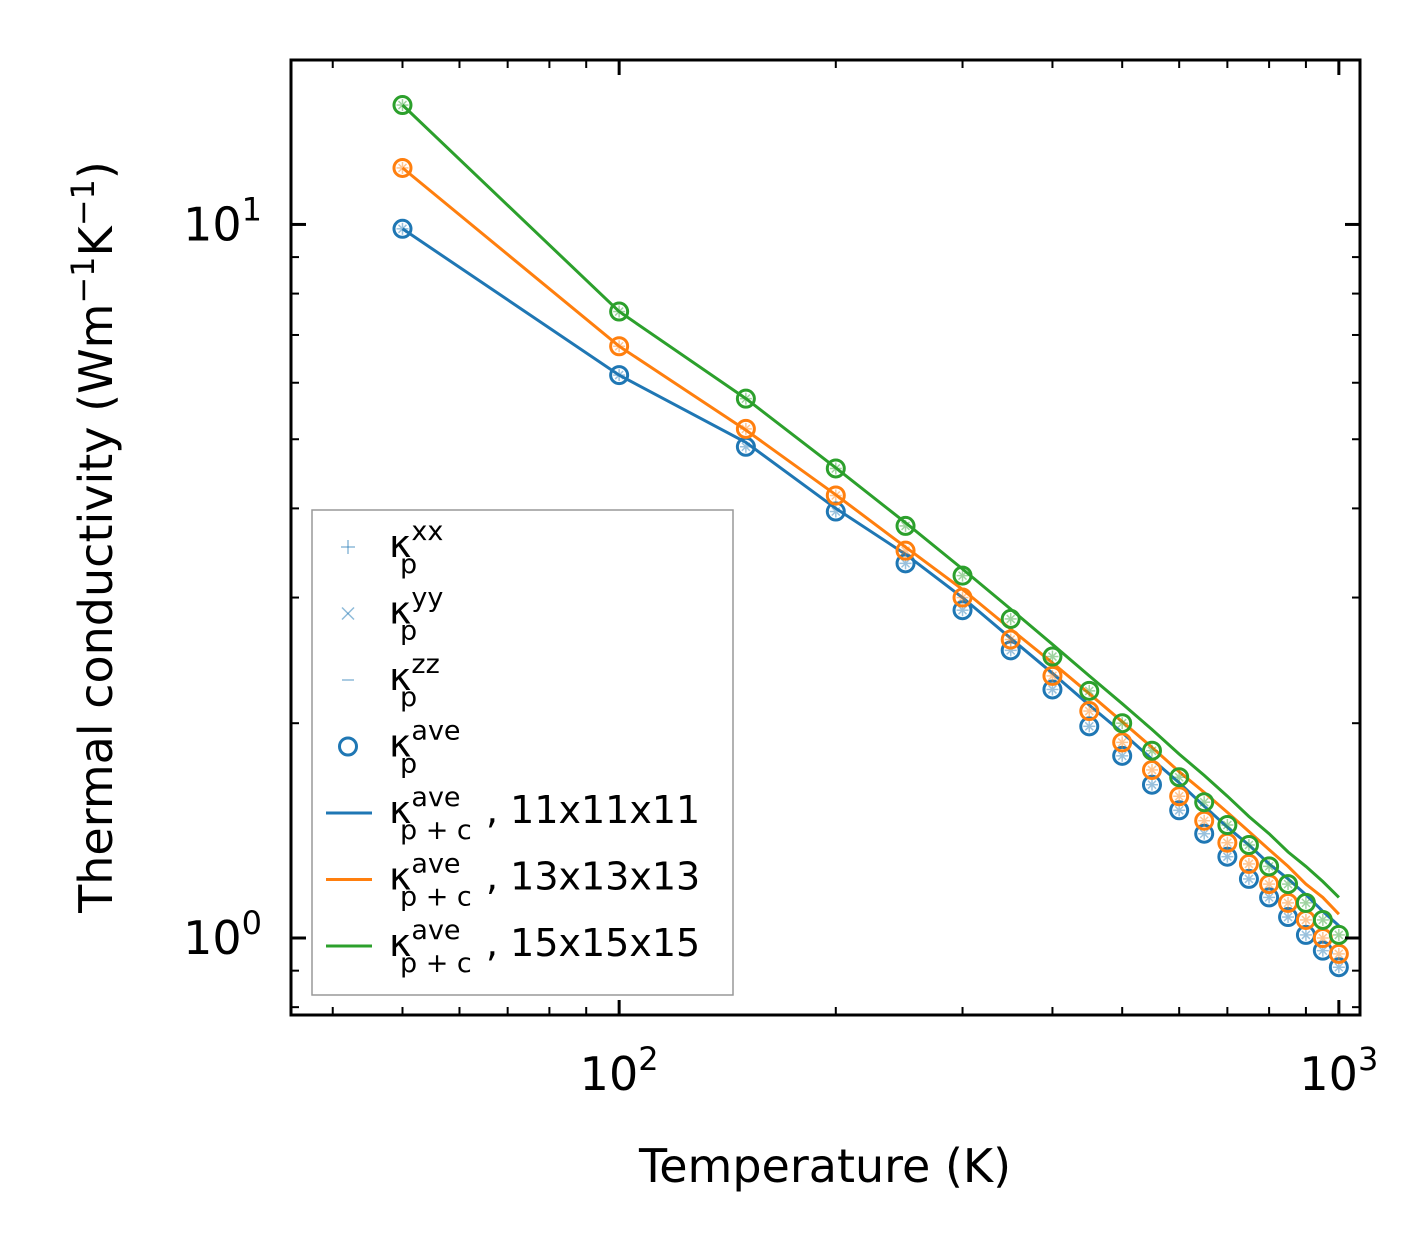 The width and height of the screenshot is (1421, 1254). What do you see at coordinates (222, 220) in the screenshot?
I see `y-tick-label: 10¹` at bounding box center [222, 220].